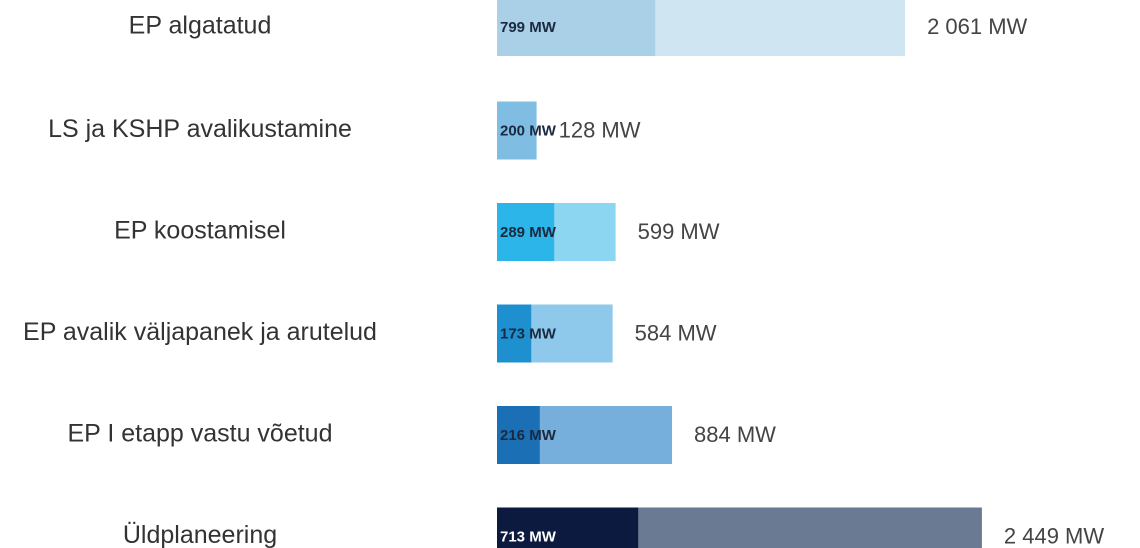 The width and height of the screenshot is (1140, 548). I want to click on category-label: LS ja KSHP avalikustamine, so click(200, 129).